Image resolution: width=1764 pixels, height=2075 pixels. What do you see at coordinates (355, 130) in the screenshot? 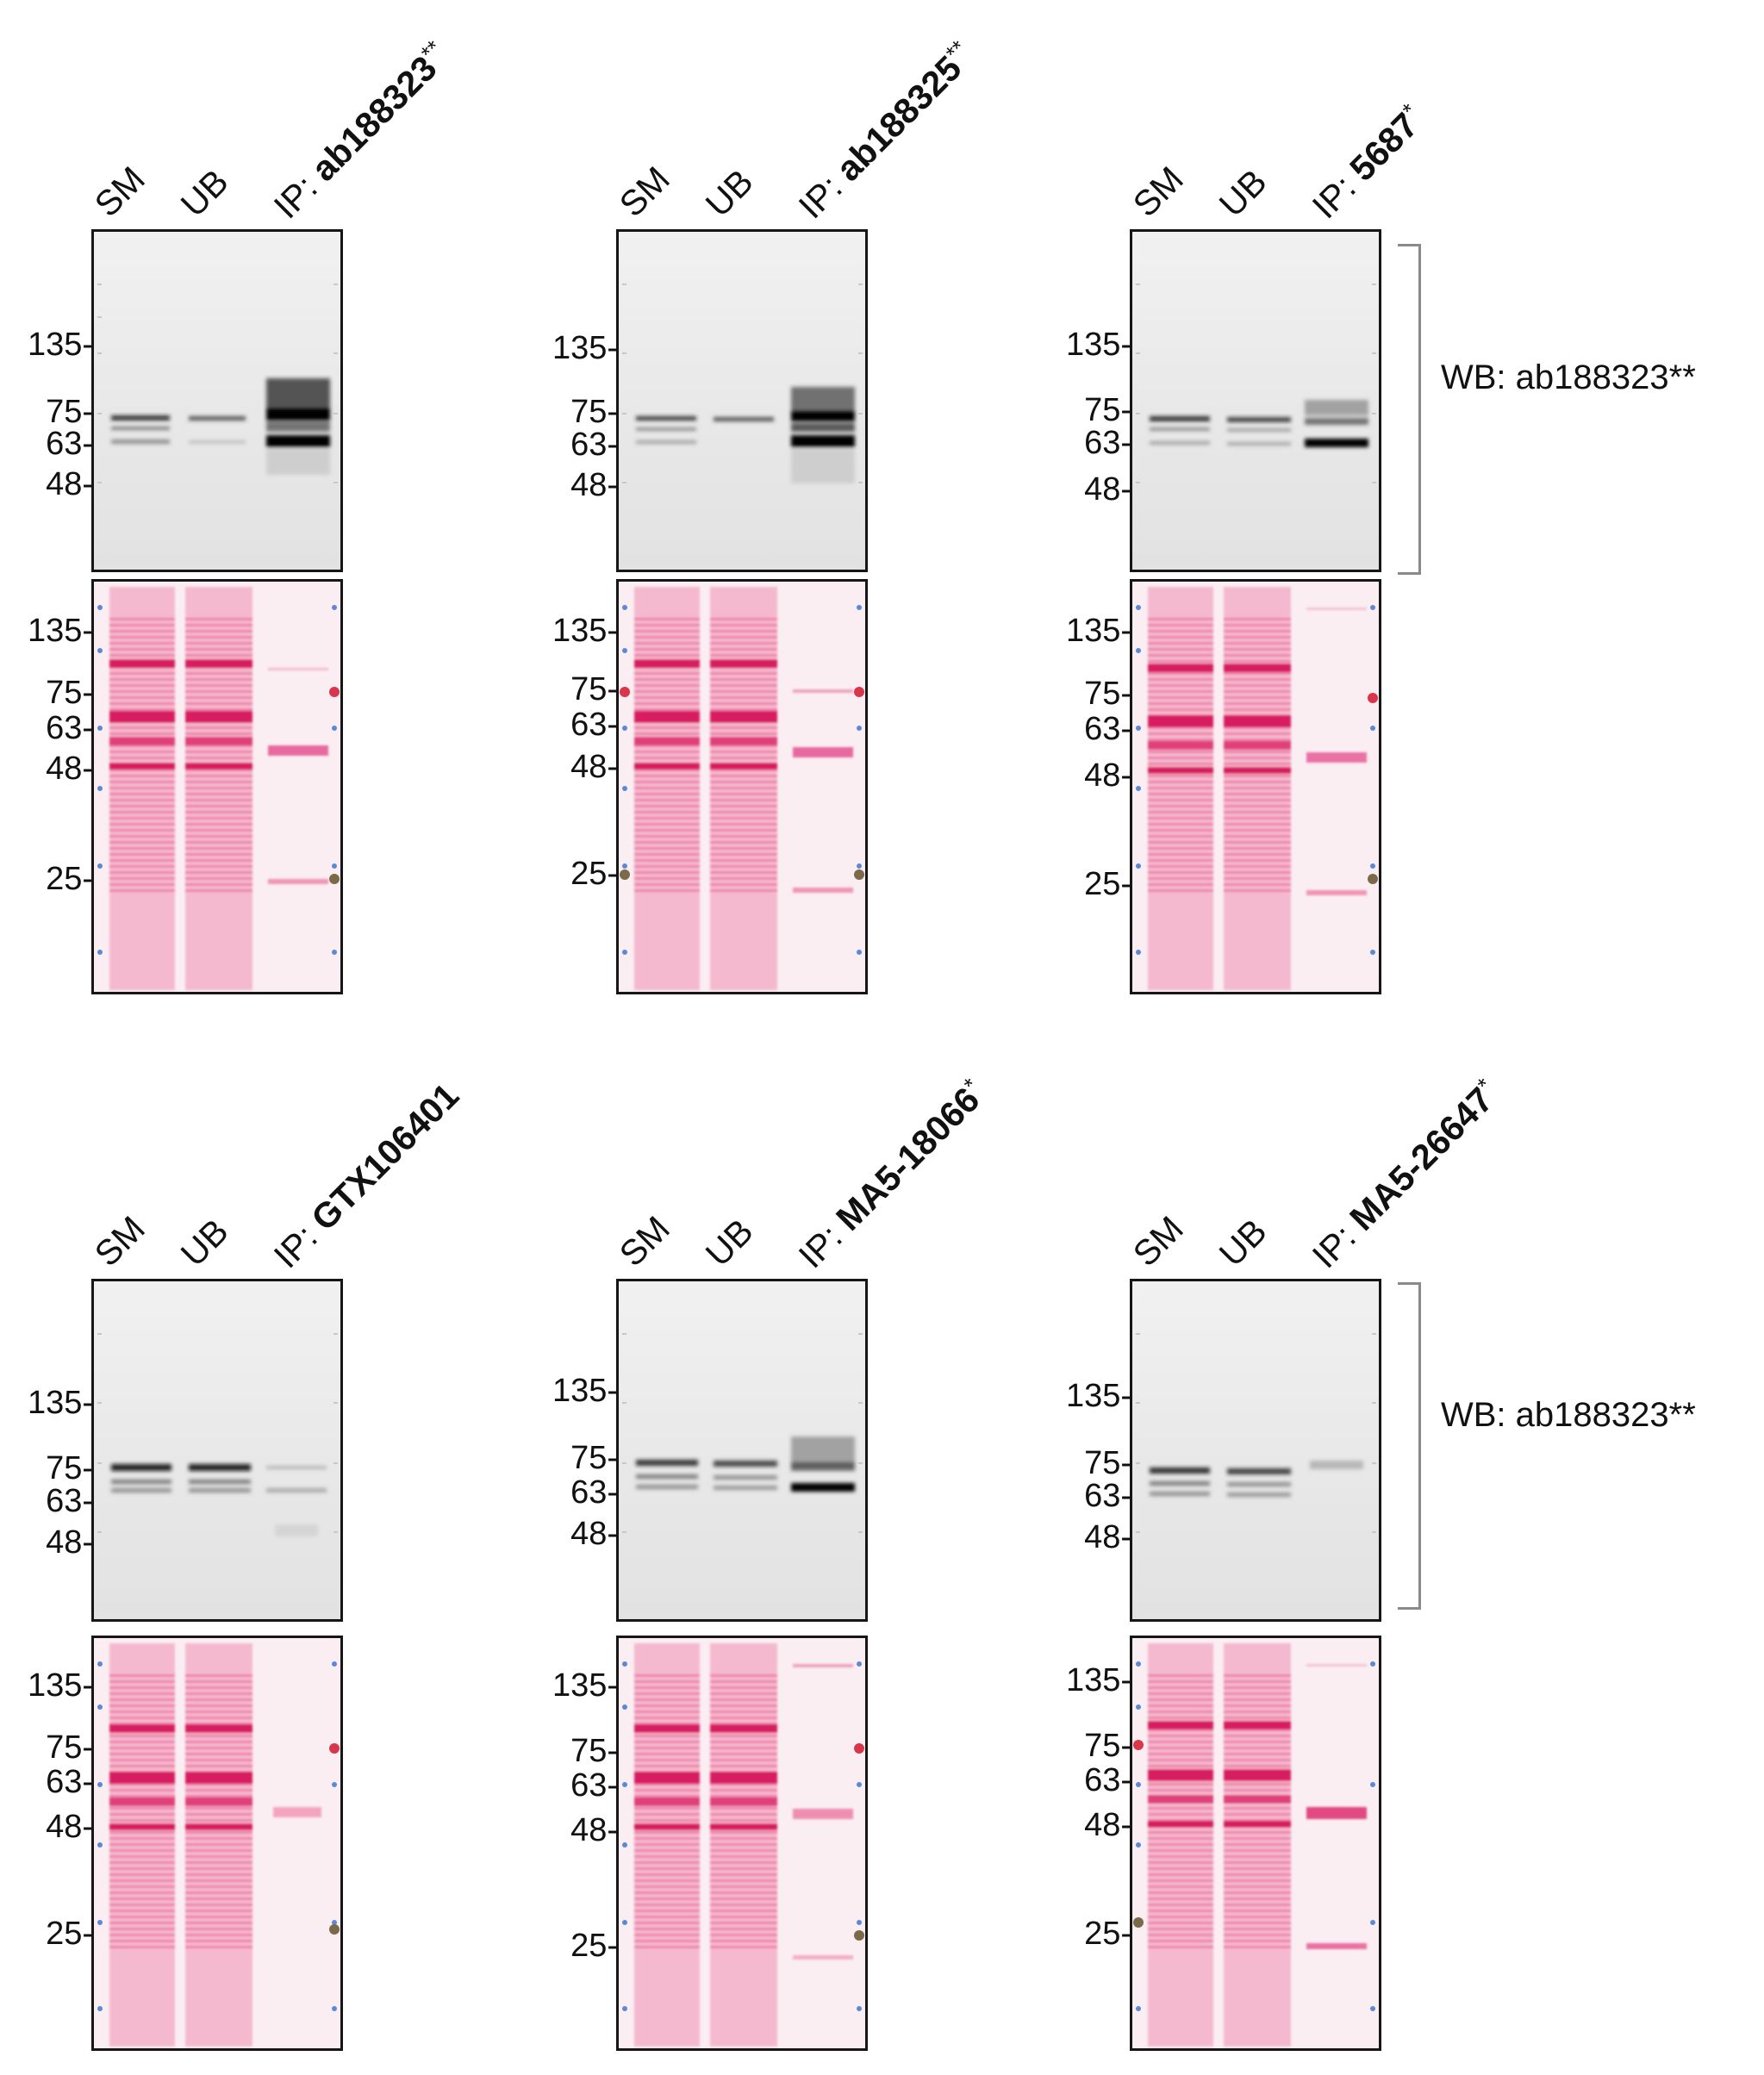
I see `lane-label-ip: IP: ab188323**` at bounding box center [355, 130].